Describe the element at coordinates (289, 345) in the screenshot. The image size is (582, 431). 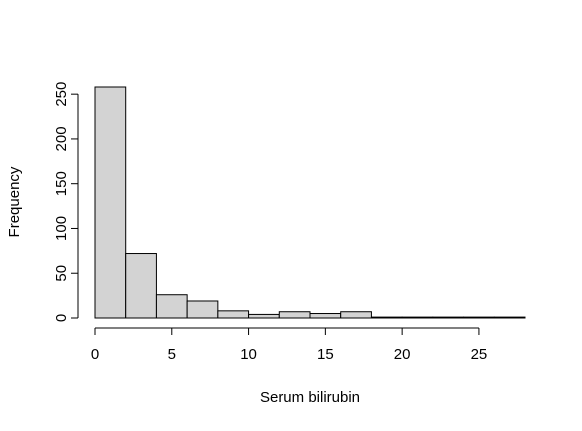
I see `x-axis: 0 5 10 15 20 25` at that location.